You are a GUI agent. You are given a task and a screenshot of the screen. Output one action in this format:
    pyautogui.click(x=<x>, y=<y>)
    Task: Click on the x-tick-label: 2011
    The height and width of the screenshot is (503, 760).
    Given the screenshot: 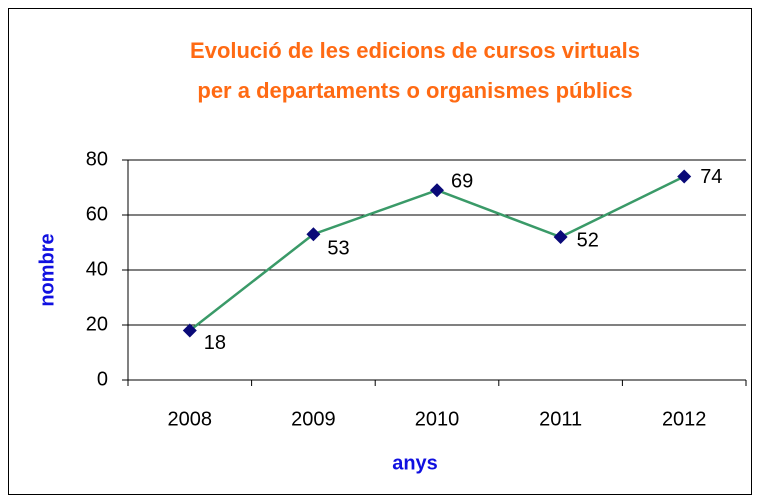 What is the action you would take?
    pyautogui.click(x=560, y=419)
    